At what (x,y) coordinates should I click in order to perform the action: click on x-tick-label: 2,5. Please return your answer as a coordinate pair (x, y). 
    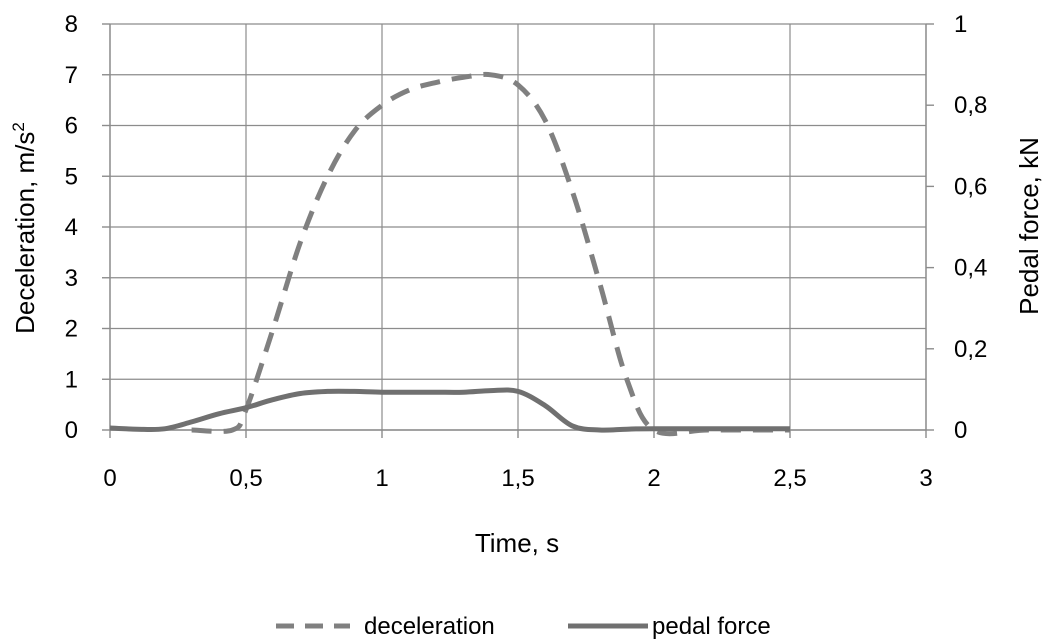
    Looking at the image, I should click on (789, 478).